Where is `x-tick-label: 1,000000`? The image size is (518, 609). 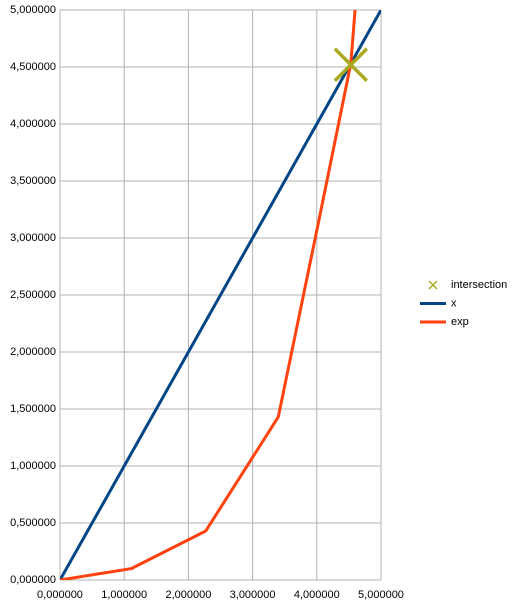
x-tick-label: 1,000000 is located at coordinates (124, 595).